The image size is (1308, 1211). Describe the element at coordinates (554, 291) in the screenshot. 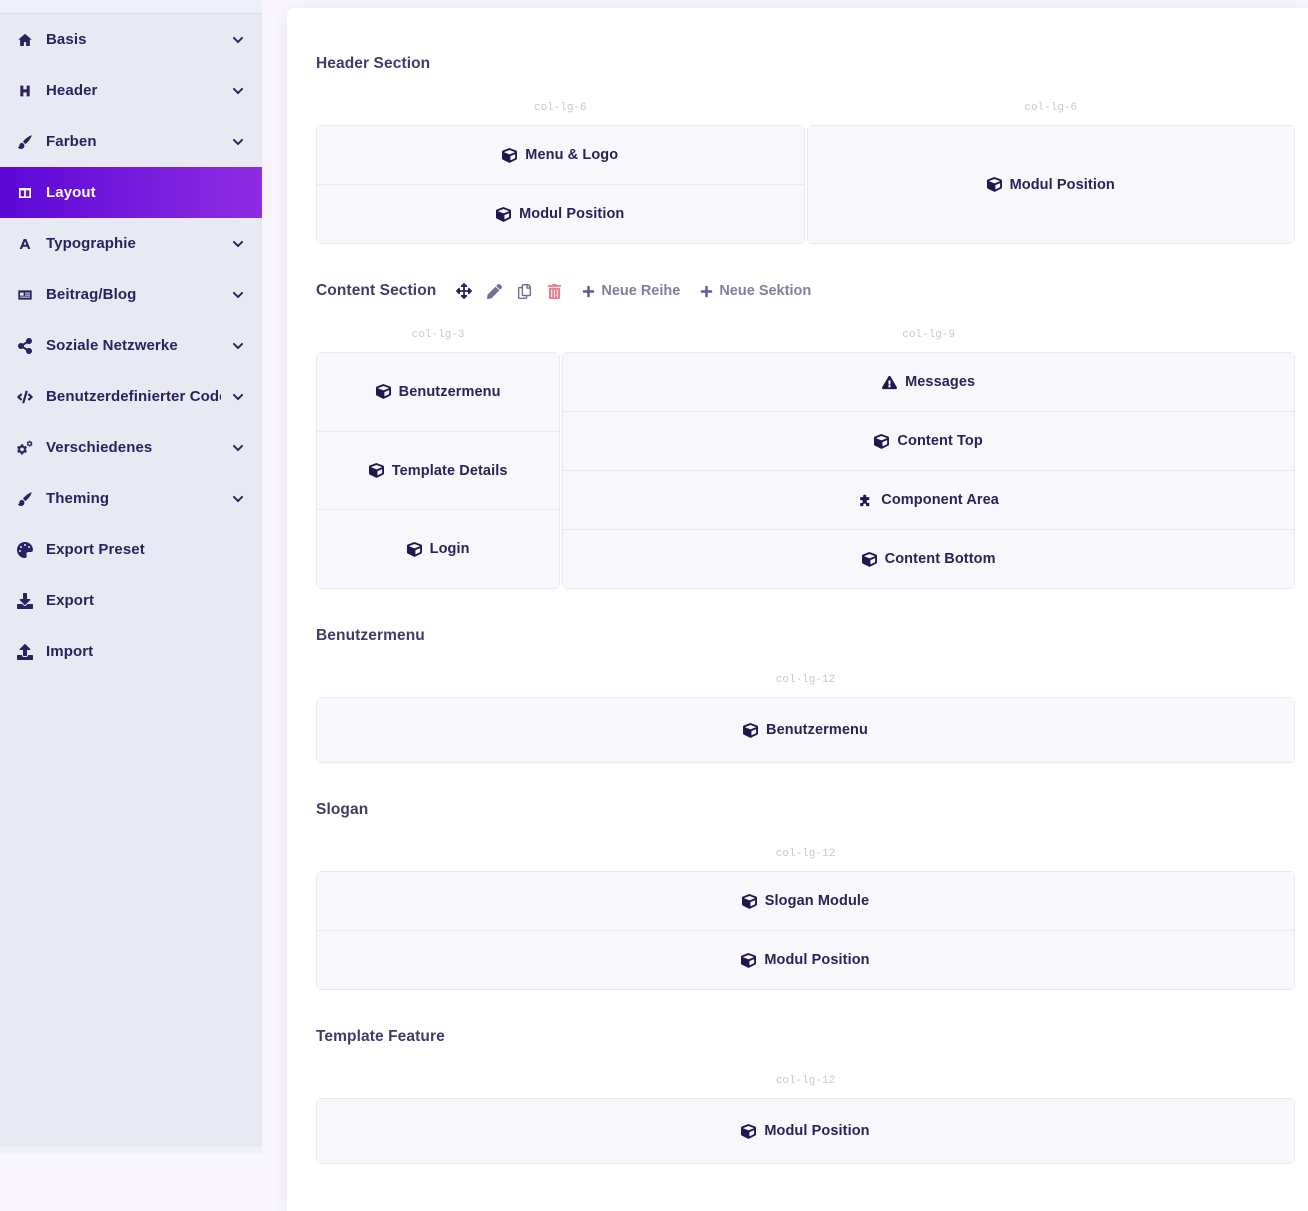

I see `trash-icon` at that location.